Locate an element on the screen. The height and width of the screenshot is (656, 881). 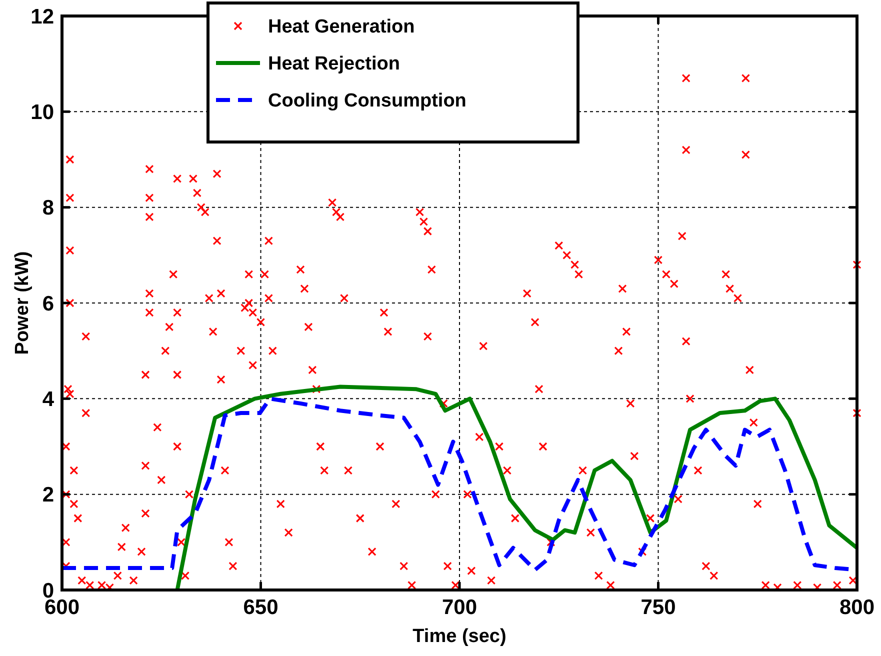
x-tick-label: 700 is located at coordinates (460, 607).